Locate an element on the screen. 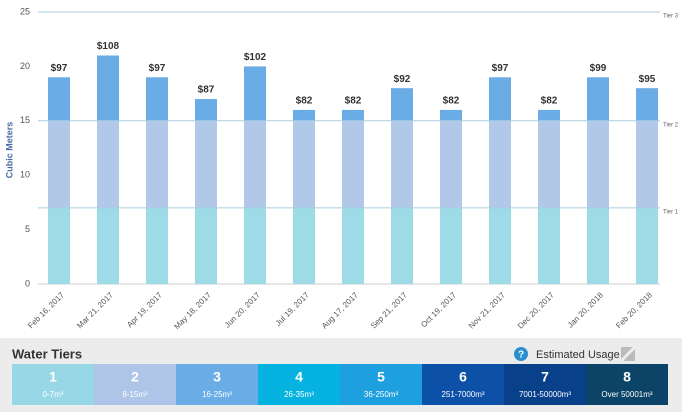  x-tick-label: Feb 20, 2018 is located at coordinates (634, 310).